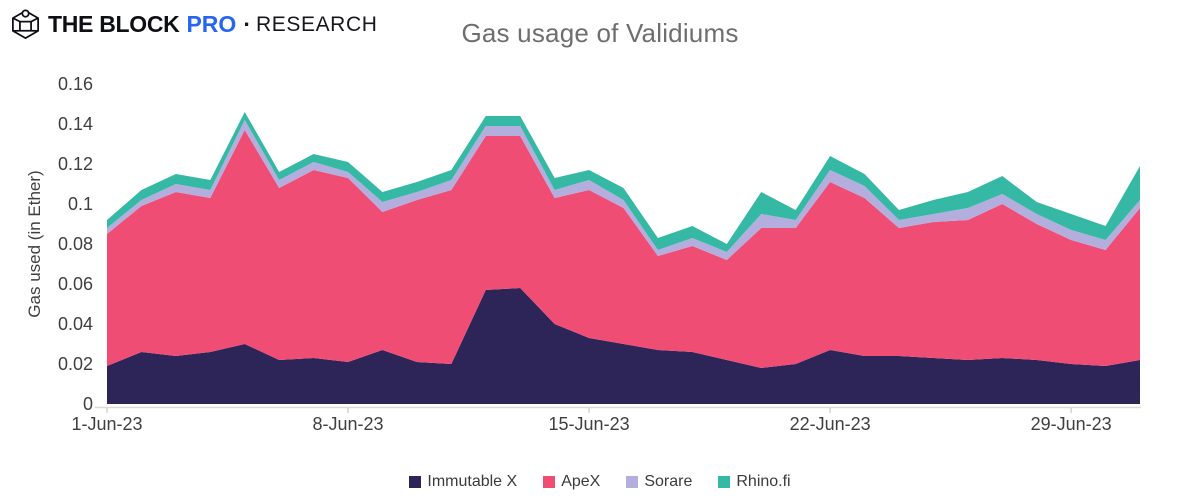  What do you see at coordinates (75, 284) in the screenshot?
I see `y-tick-label: 0.06` at bounding box center [75, 284].